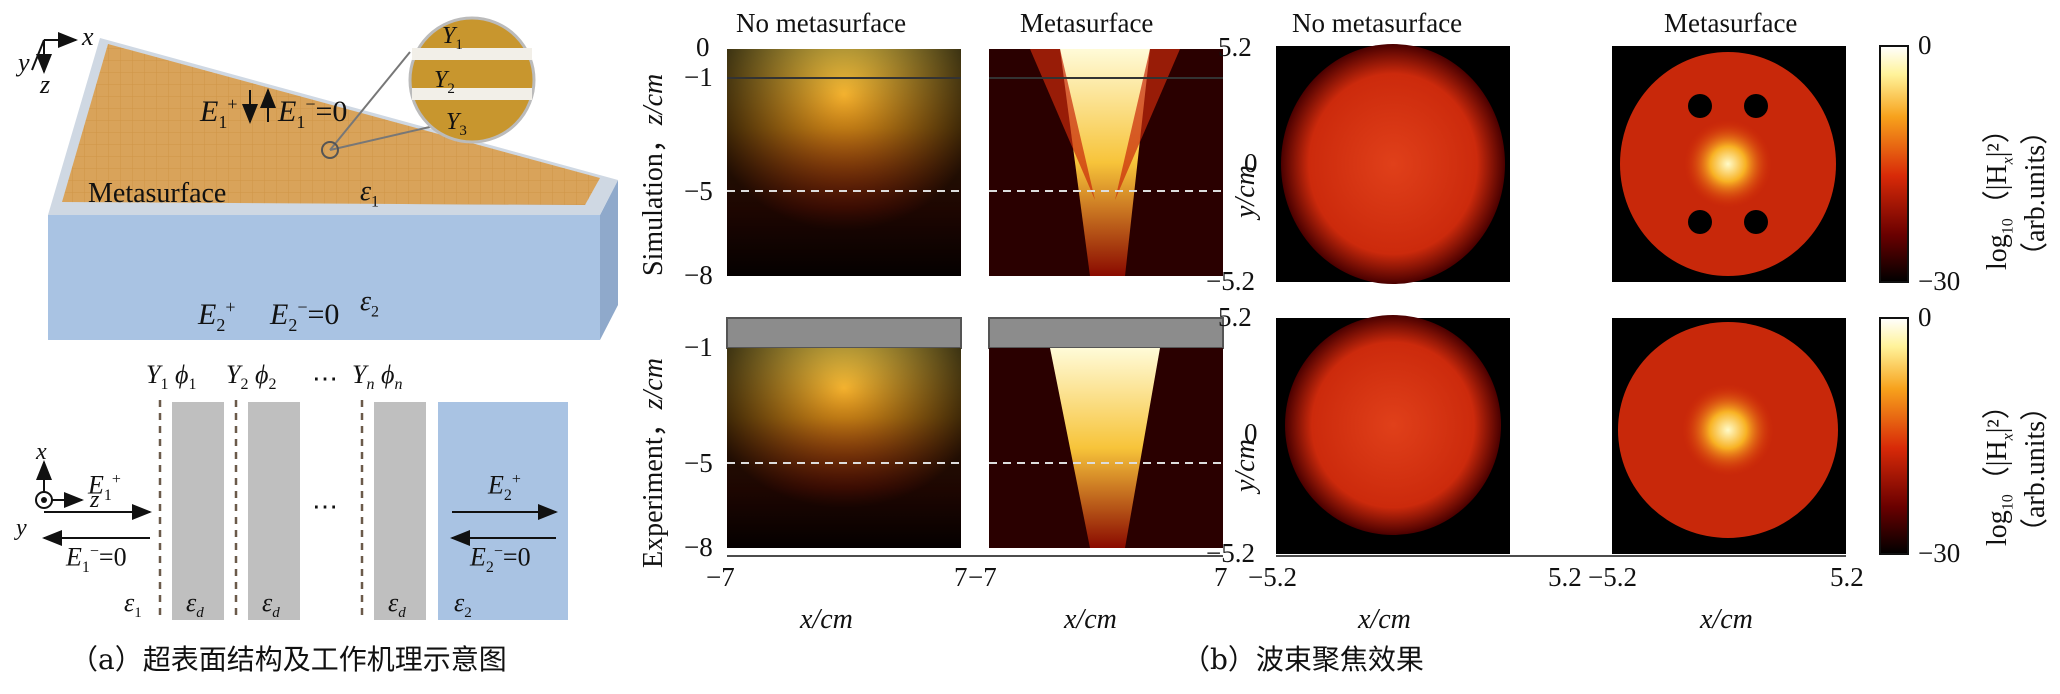 This screenshot has width=2060, height=694. Describe the element at coordinates (45, 84) in the screenshot. I see `axis-z-label: z` at that location.